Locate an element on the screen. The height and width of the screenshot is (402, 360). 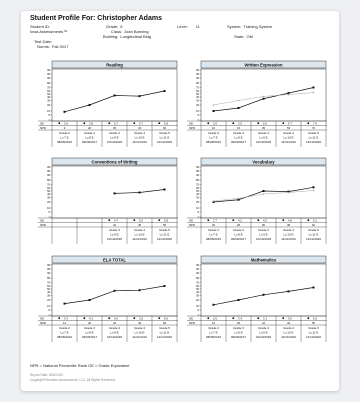
npr-value: 60 is located at coordinates (165, 323).